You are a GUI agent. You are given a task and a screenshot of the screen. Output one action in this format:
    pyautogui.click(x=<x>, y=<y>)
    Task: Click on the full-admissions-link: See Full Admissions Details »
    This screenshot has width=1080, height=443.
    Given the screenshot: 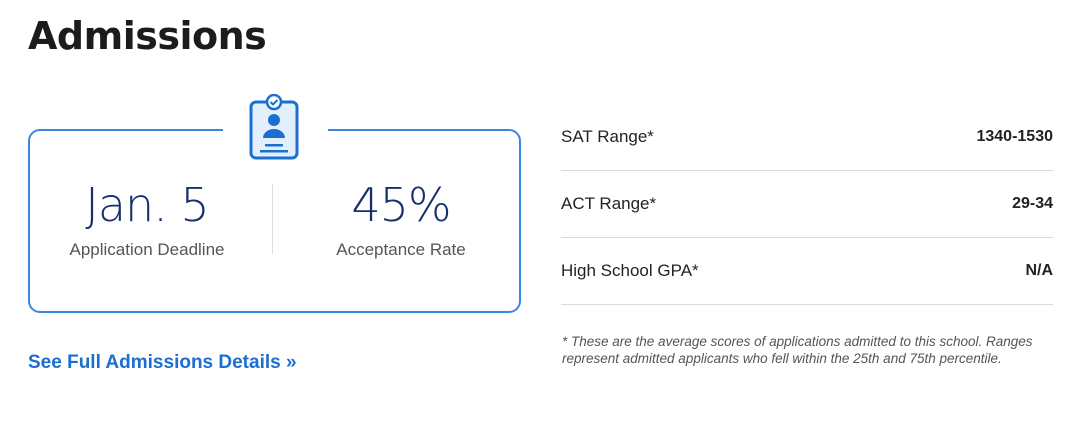 What is the action you would take?
    pyautogui.click(x=162, y=362)
    